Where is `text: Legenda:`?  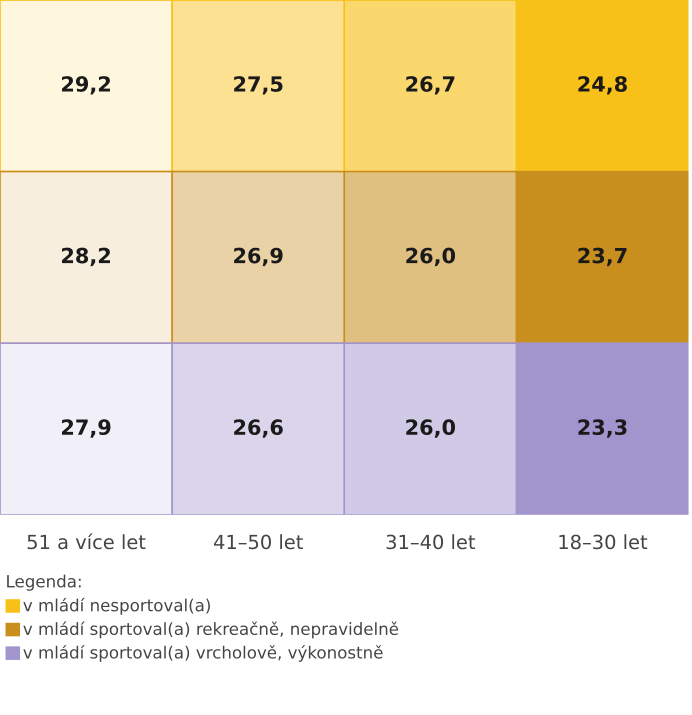
text: Legenda: is located at coordinates (44, 582).